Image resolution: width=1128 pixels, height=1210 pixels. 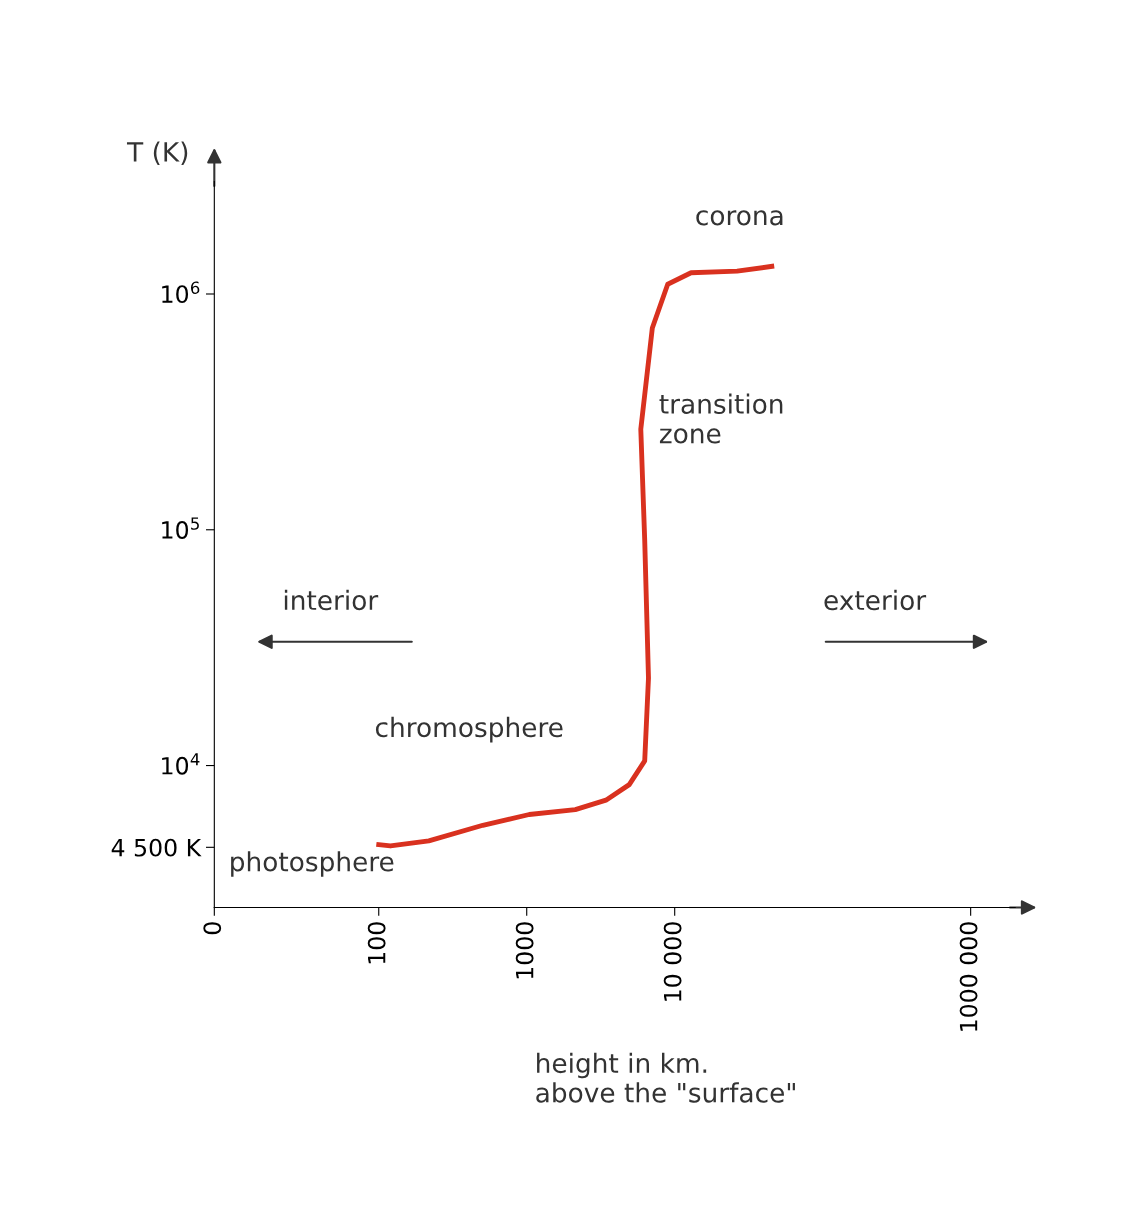 What do you see at coordinates (212, 928) in the screenshot?
I see `x-tick-label: 0` at bounding box center [212, 928].